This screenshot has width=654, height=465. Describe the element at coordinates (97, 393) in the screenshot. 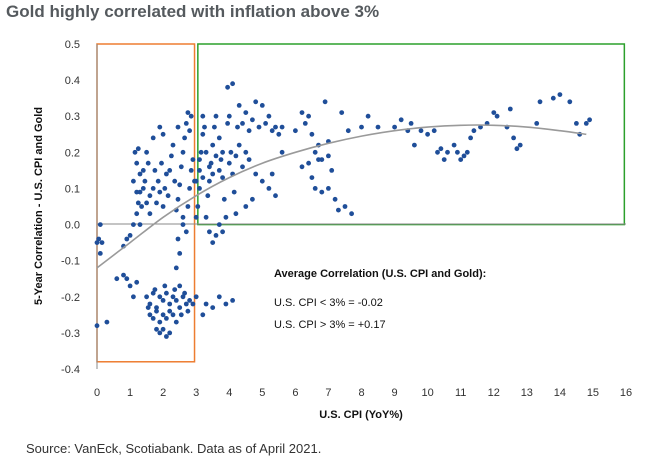

I see `x-tick-label: 0` at that location.